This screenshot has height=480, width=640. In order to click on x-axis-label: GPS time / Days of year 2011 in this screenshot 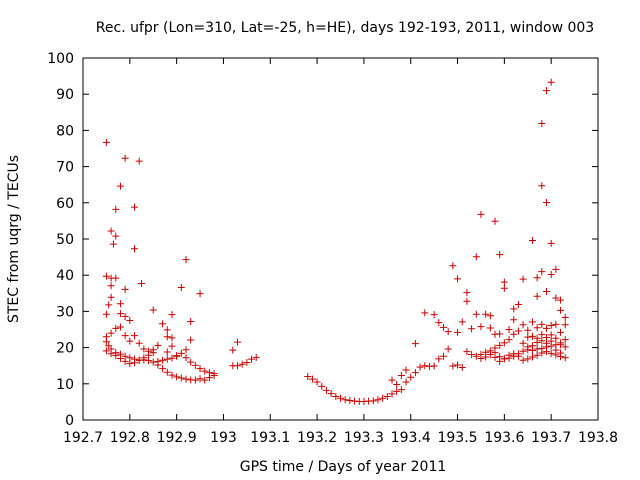, I will do `click(343, 467)`.